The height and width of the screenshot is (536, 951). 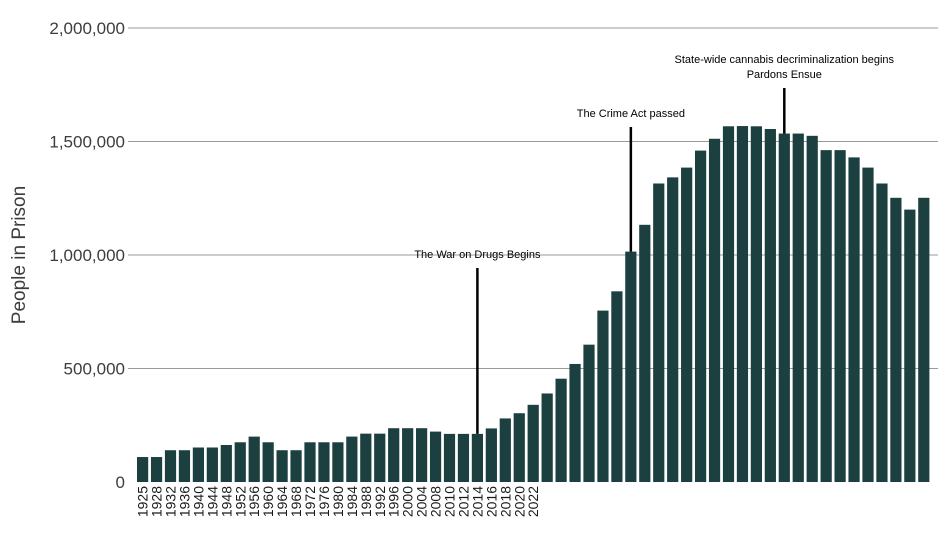 What do you see at coordinates (422, 501) in the screenshot?
I see `x-tick-label: 2004` at bounding box center [422, 501].